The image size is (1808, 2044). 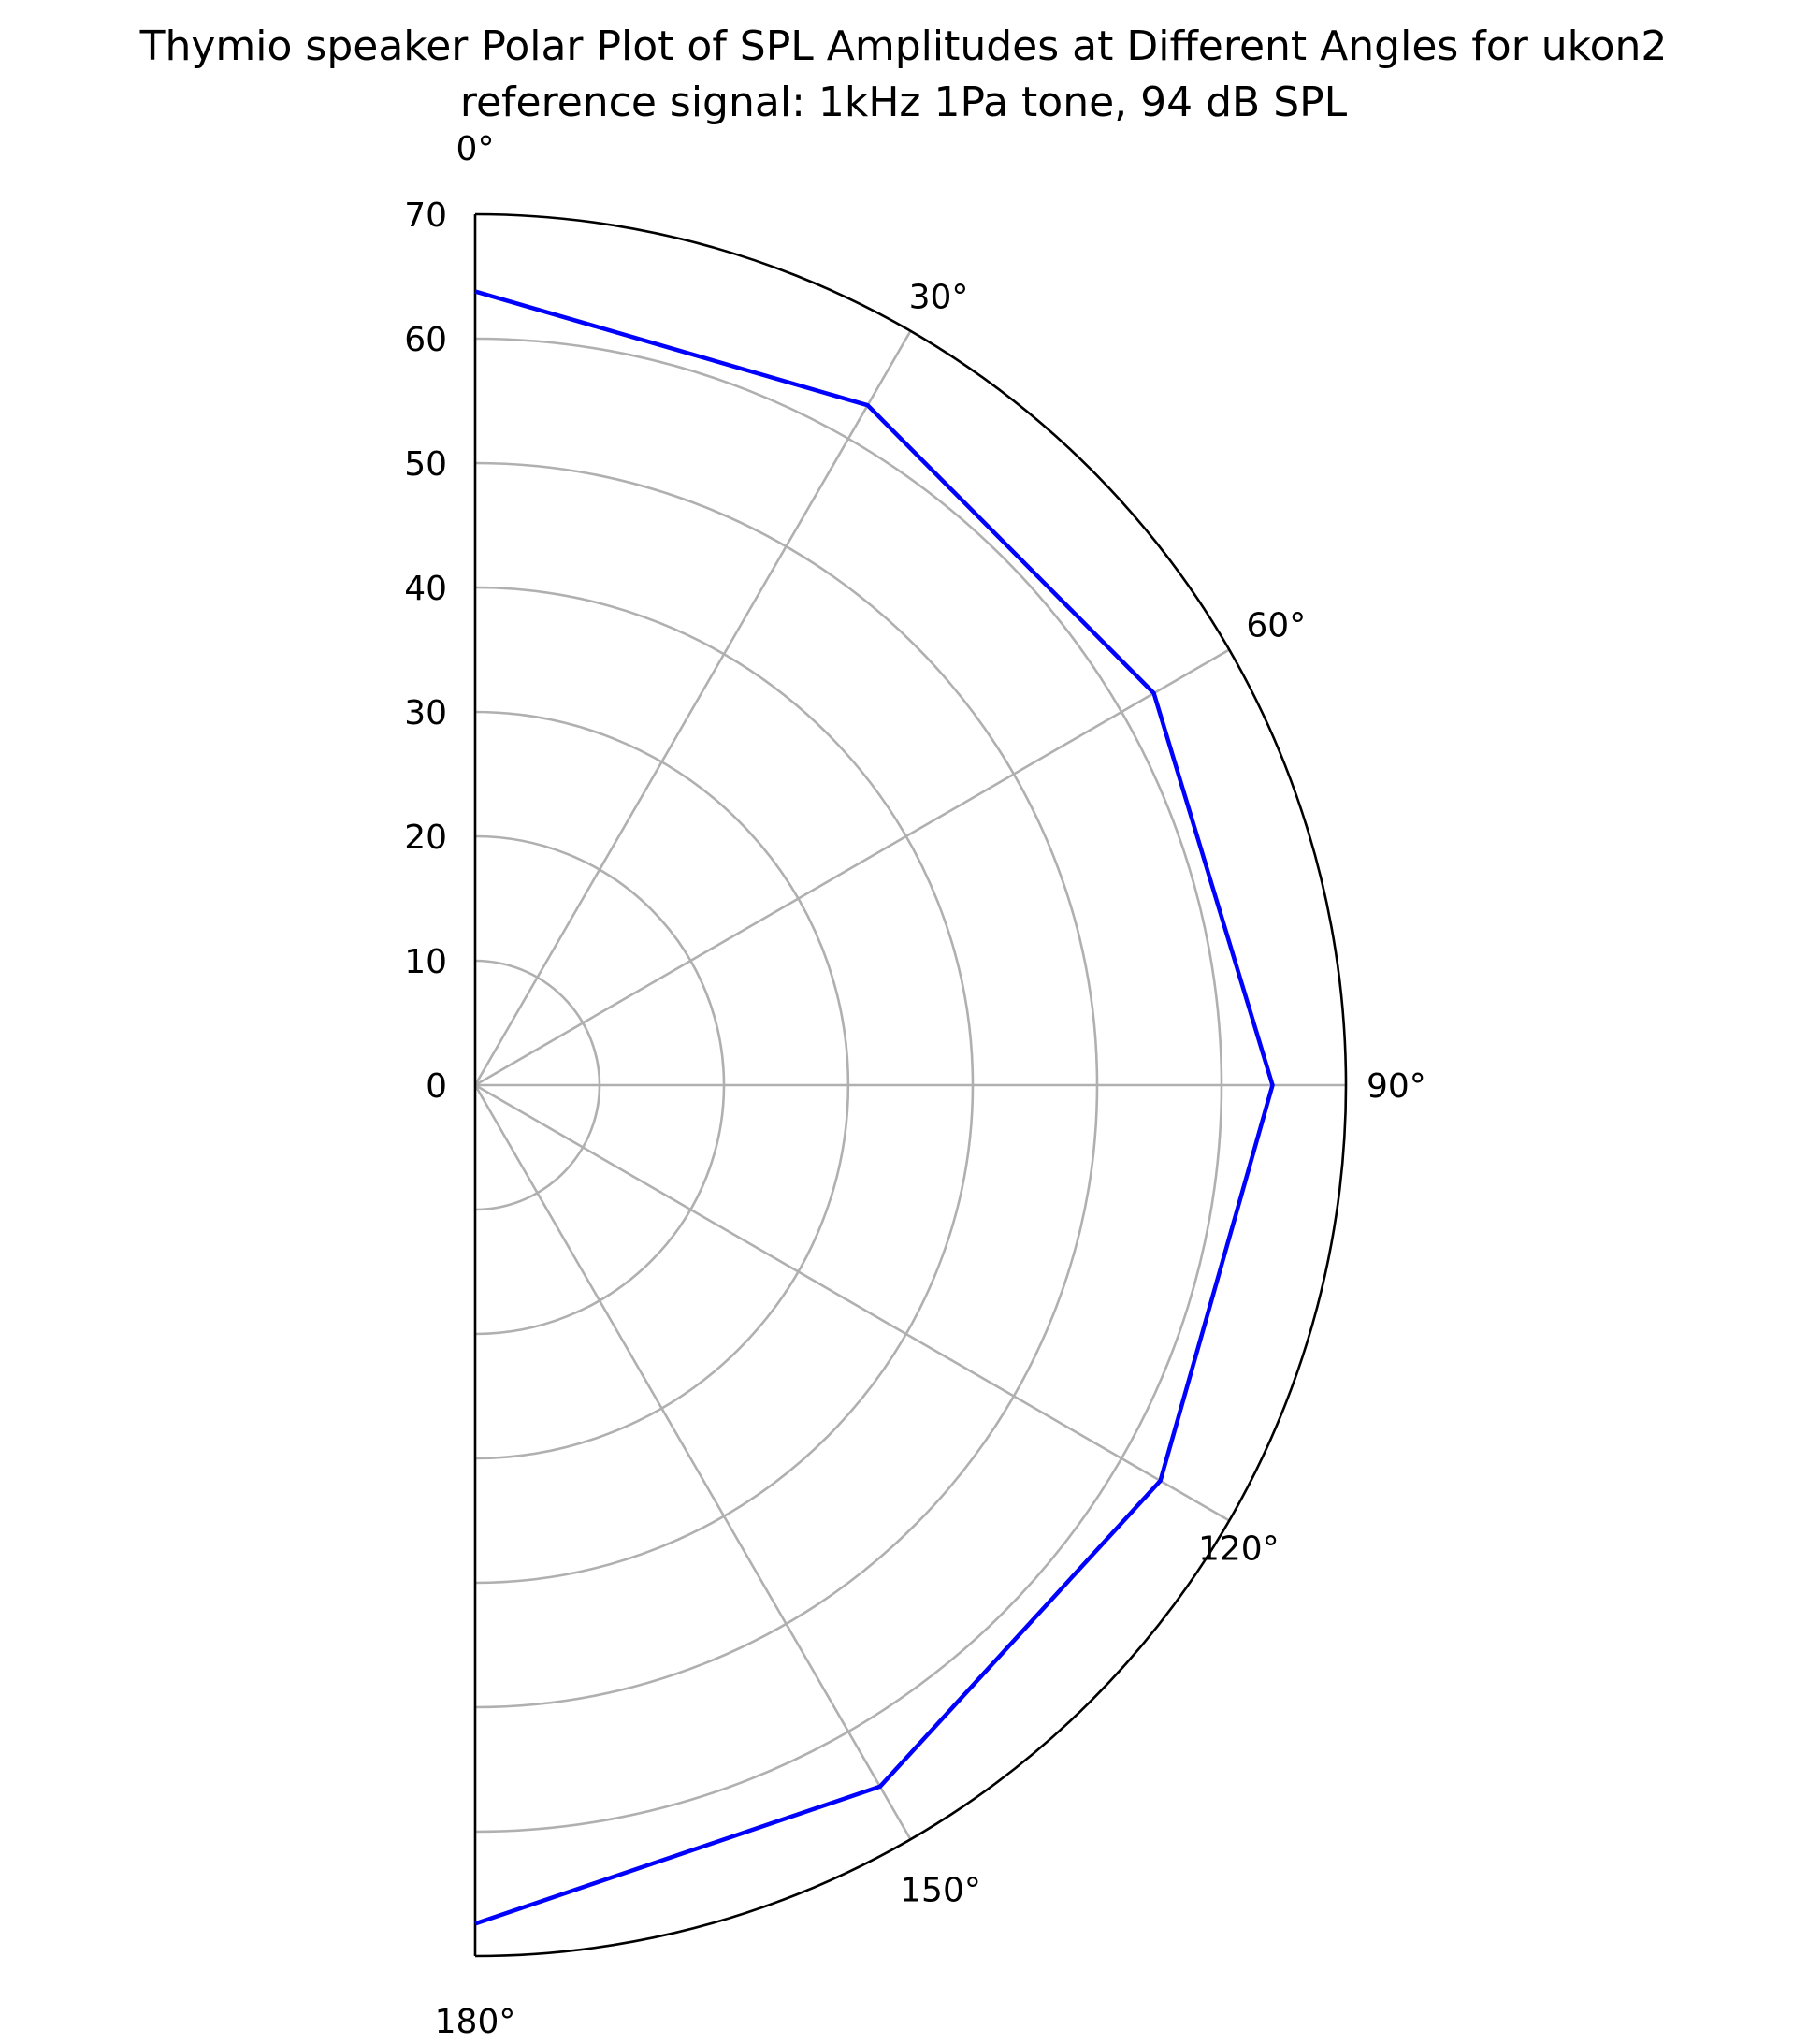 What do you see at coordinates (475, 2022) in the screenshot?
I see `angle-tick-label: 180°` at bounding box center [475, 2022].